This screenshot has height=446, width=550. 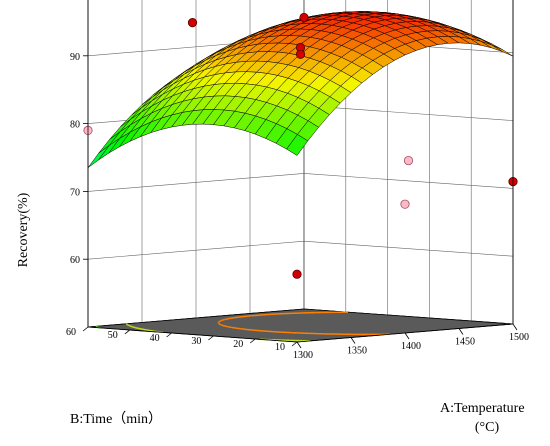 I want to click on y-tick-label: 60, so click(x=71, y=332).